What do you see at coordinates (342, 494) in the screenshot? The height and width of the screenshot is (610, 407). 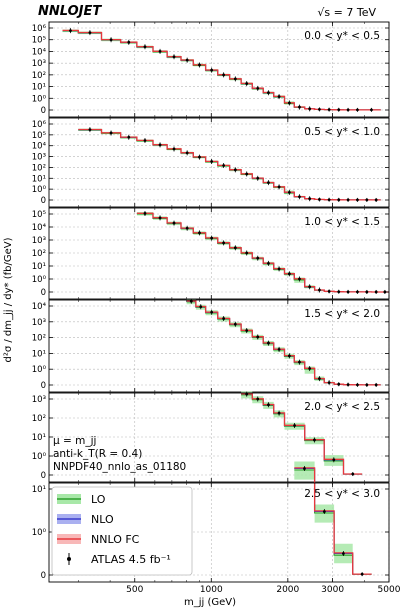 I see `panel-label: 2.5 < y* < 3.0` at bounding box center [342, 494].